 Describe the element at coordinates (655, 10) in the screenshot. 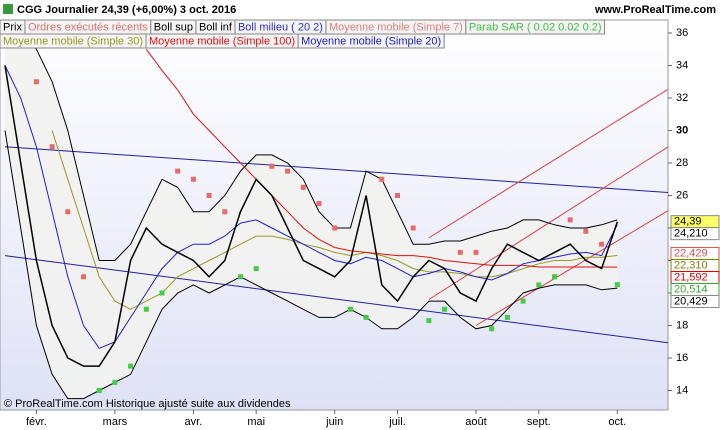

I see `site: www.ProRealTime.com` at that location.